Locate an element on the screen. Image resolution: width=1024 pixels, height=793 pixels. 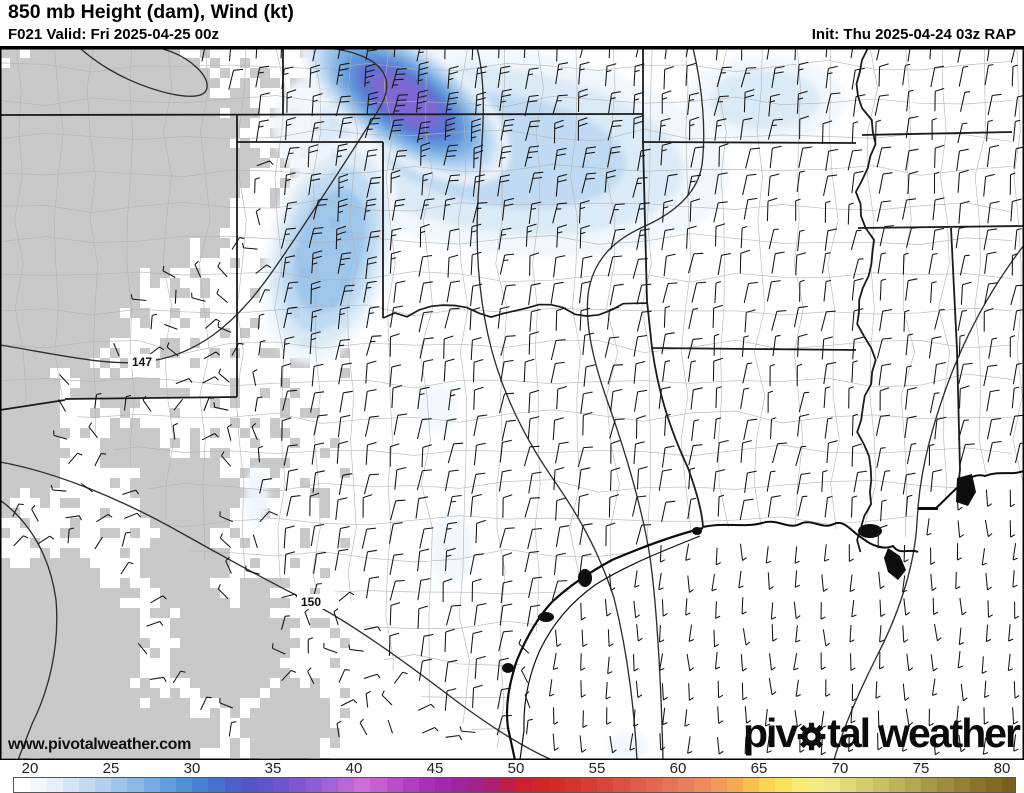
logo-text-tal: tal is located at coordinates (849, 733).